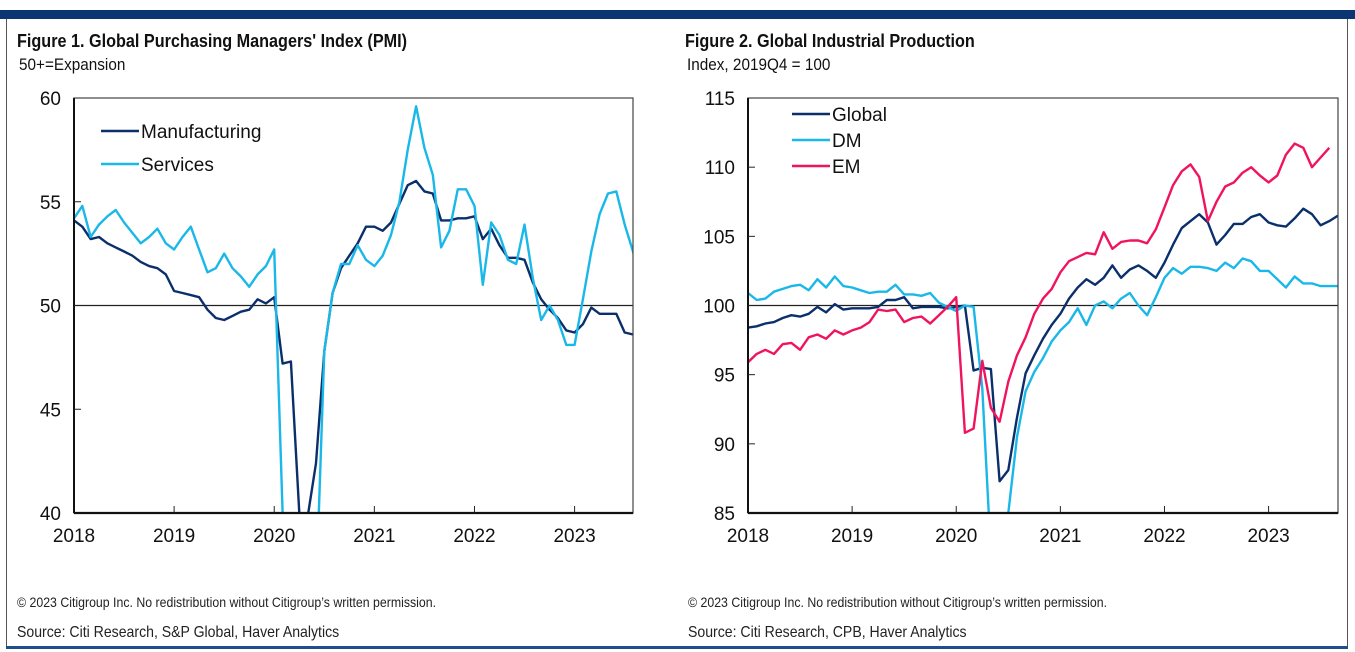 The height and width of the screenshot is (652, 1355). I want to click on ip-y-tick-label: 105, so click(719, 237).